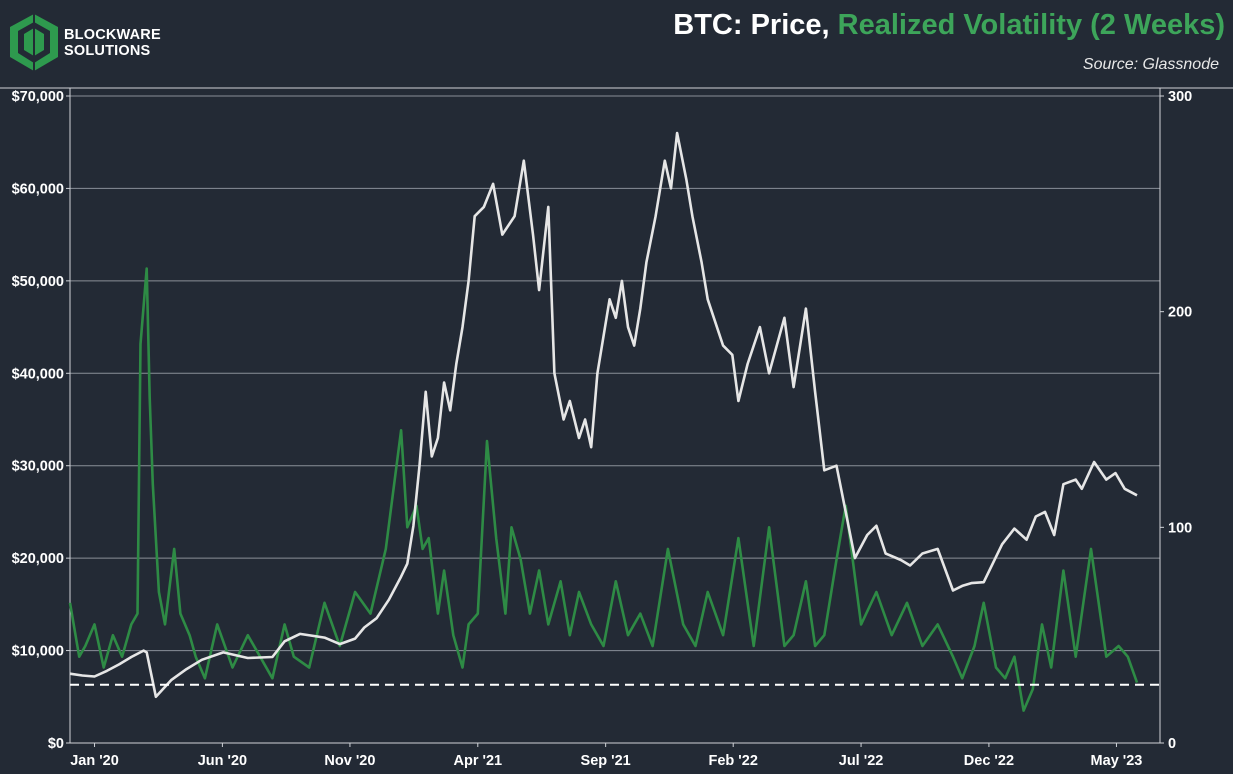 The height and width of the screenshot is (774, 1233). I want to click on blockware-logo, so click(34, 42).